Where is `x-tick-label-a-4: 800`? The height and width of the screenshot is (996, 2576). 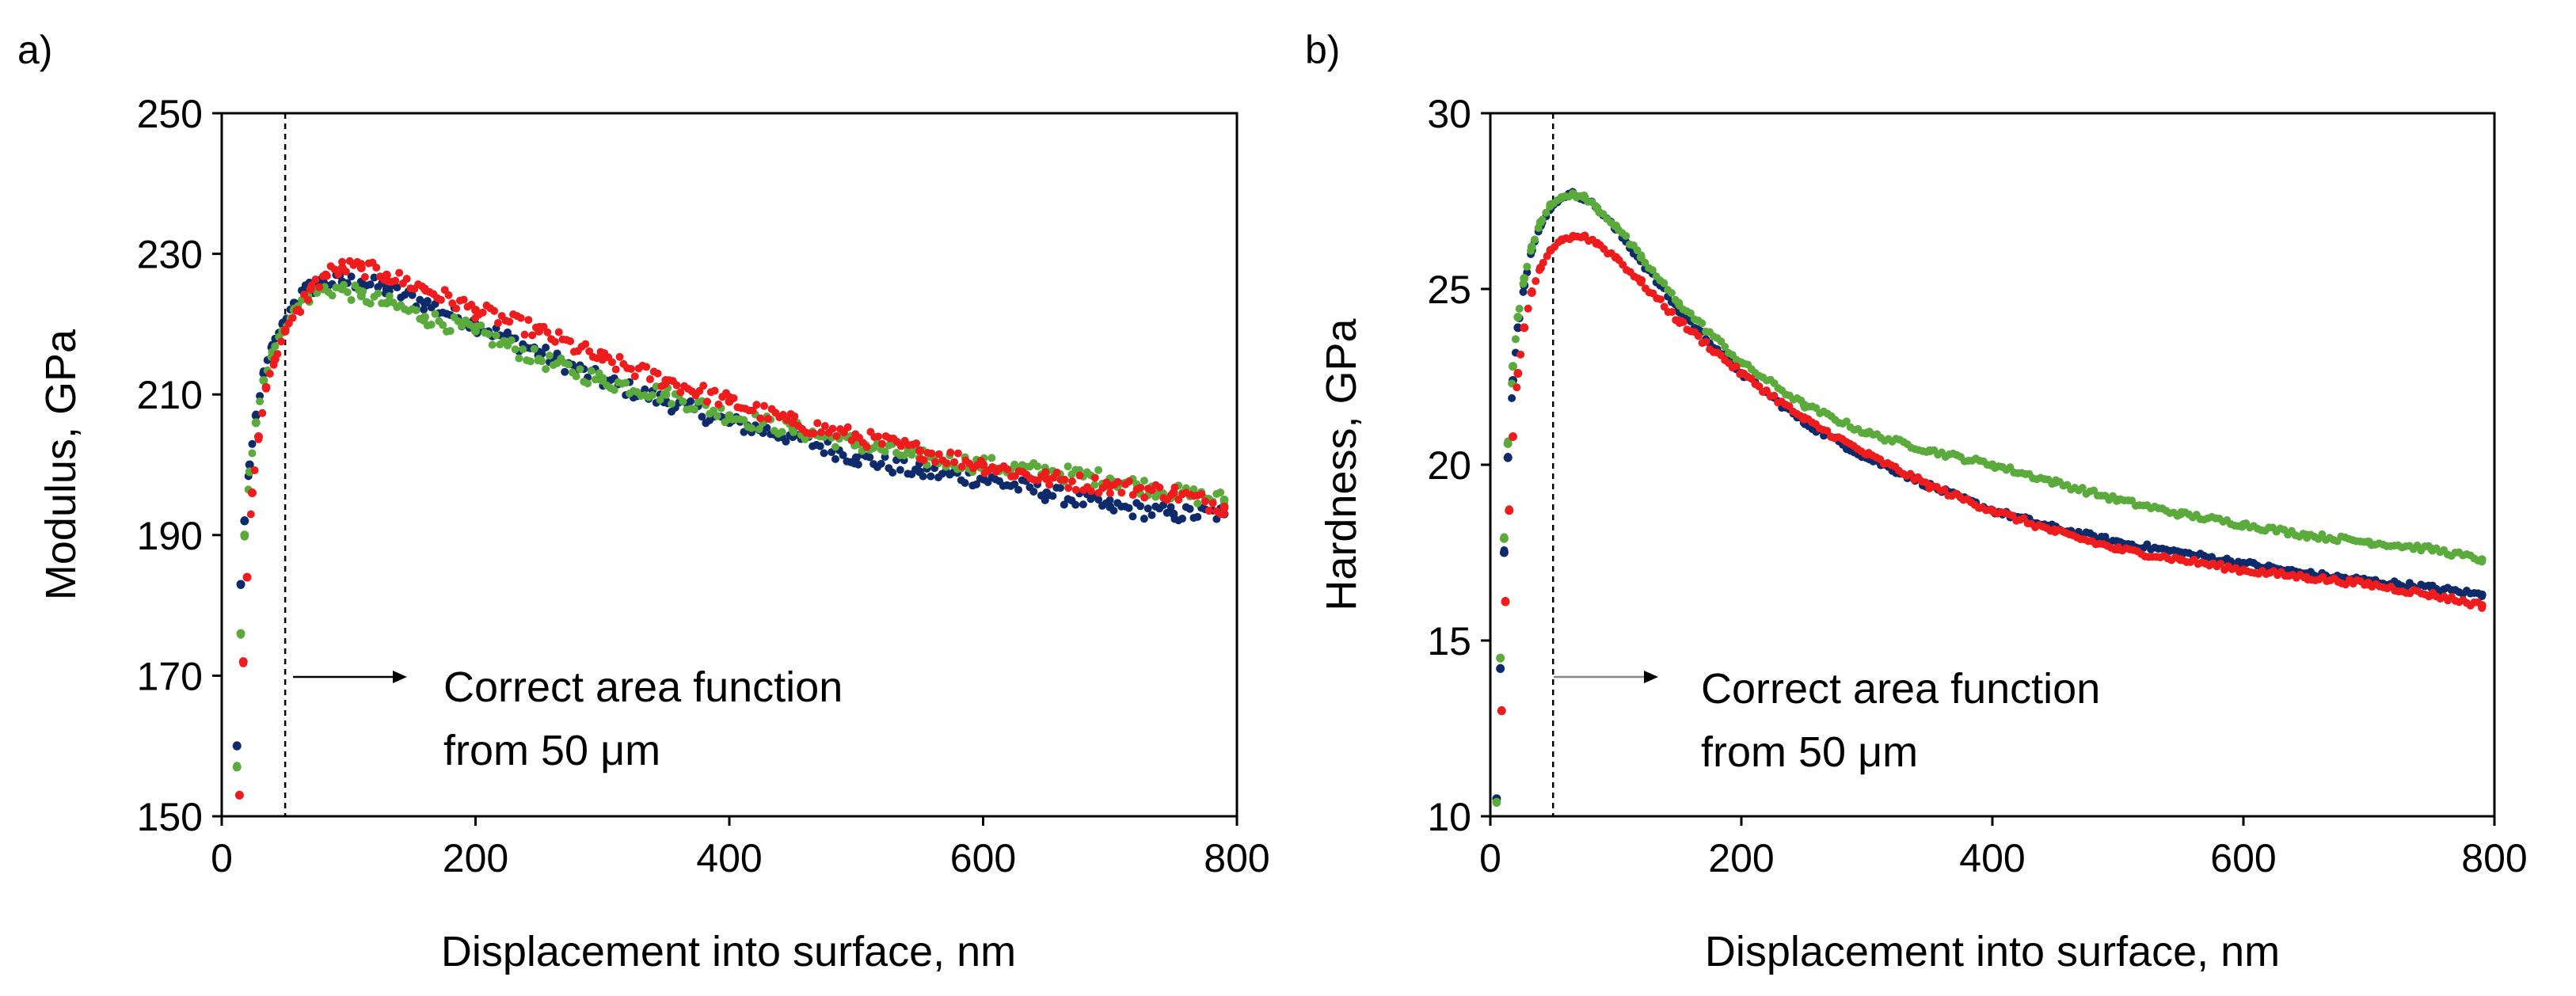 x-tick-label-a-4: 800 is located at coordinates (1236, 858).